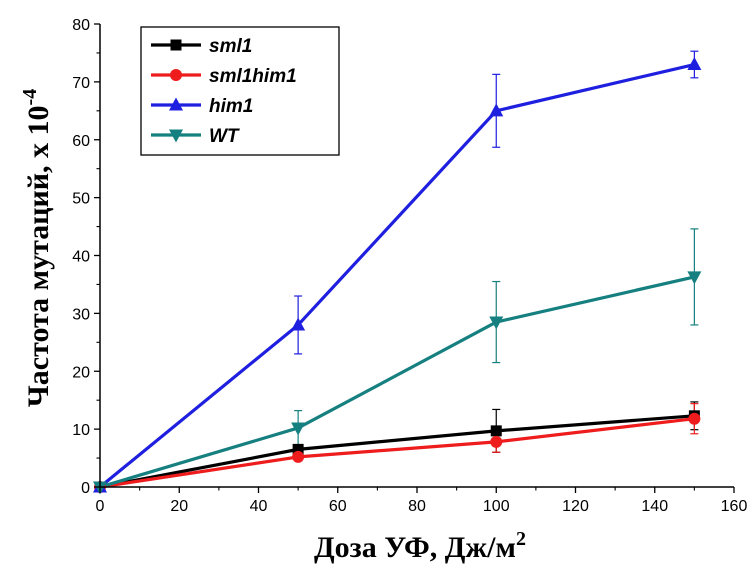  I want to click on legend-label-him1: him1, so click(231, 106).